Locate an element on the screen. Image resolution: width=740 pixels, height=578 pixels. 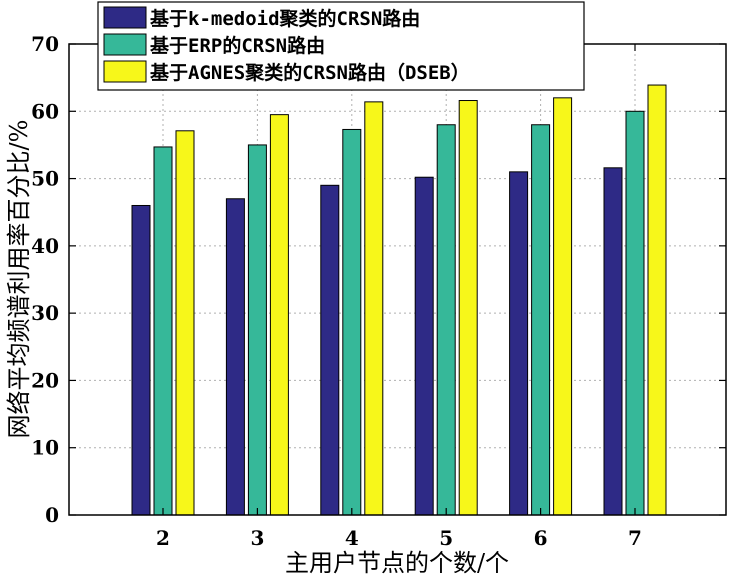
legend-box is located at coordinates (341, 46).